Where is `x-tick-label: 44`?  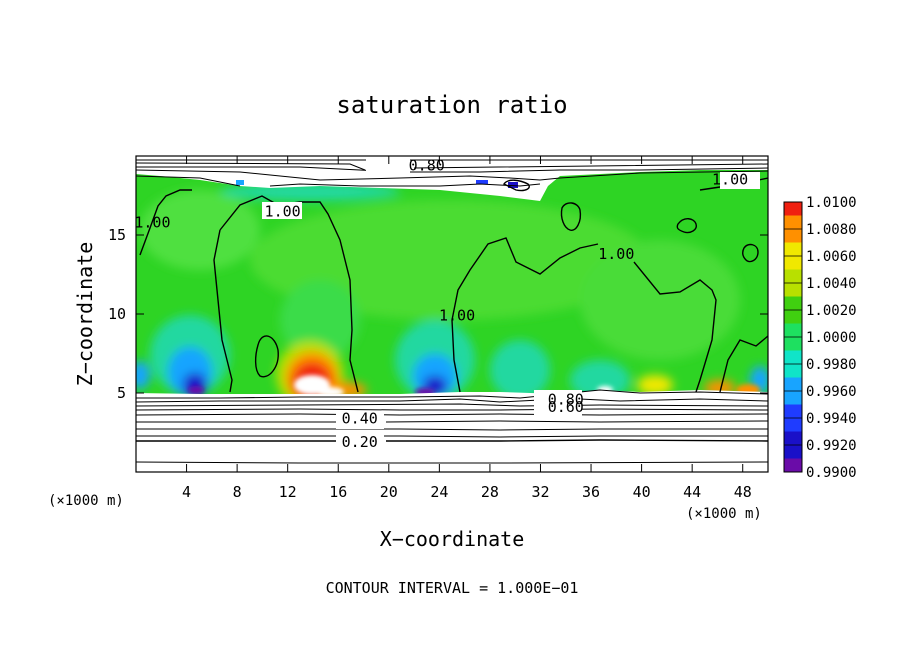 x-tick-label: 44 is located at coordinates (692, 492).